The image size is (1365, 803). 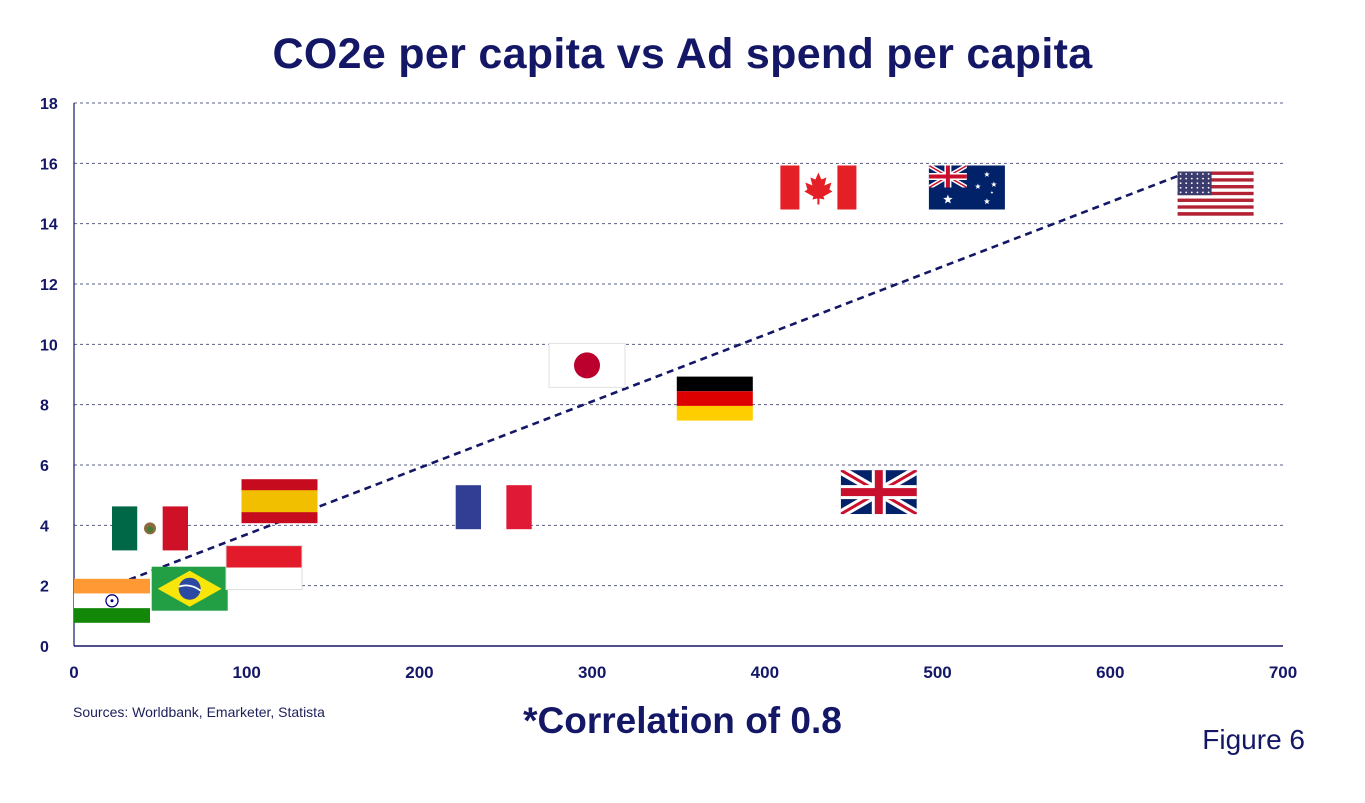 What do you see at coordinates (44, 466) in the screenshot?
I see `y-tick-label: 6` at bounding box center [44, 466].